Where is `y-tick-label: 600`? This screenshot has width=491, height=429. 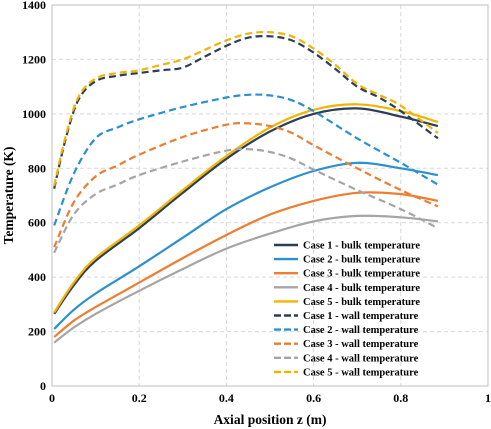 y-tick-label: 600 is located at coordinates (37, 223).